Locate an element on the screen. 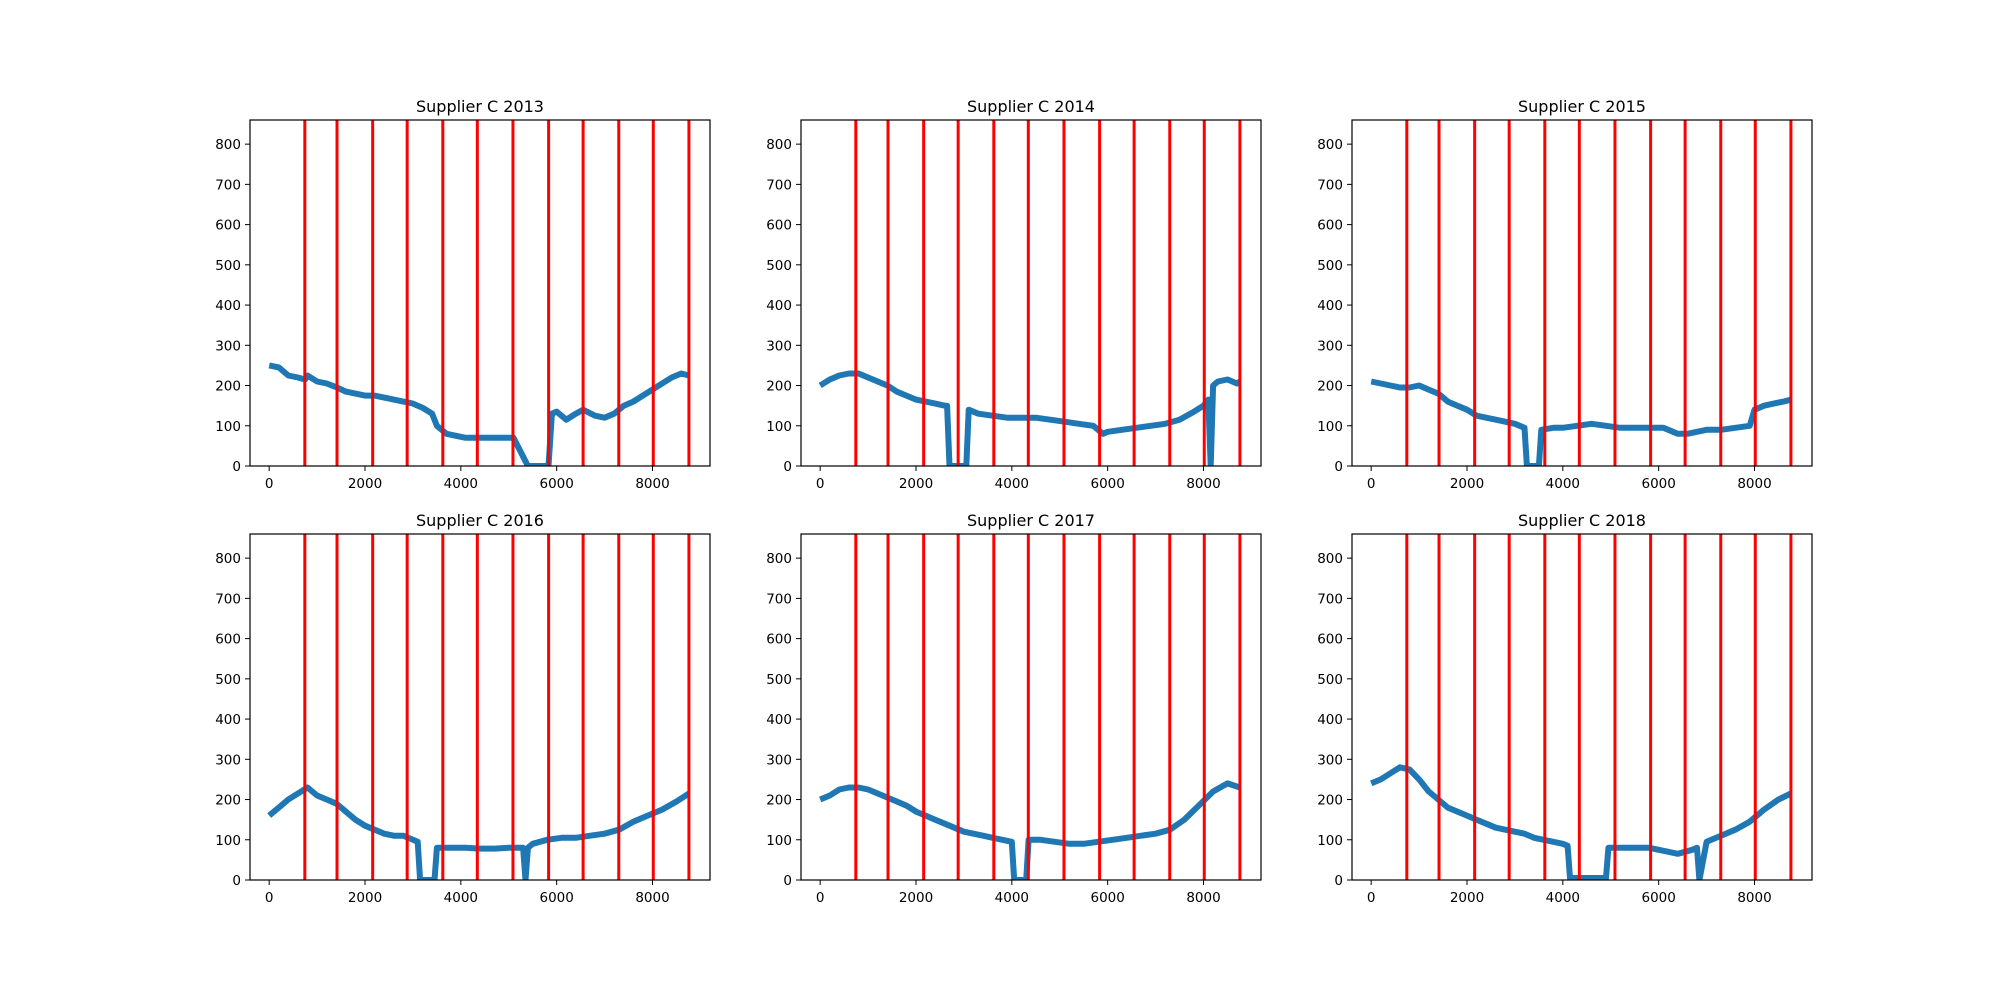 Image resolution: width=2000 pixels, height=1000 pixels. subplot-title: Supplier C 2013 is located at coordinates (480, 106).